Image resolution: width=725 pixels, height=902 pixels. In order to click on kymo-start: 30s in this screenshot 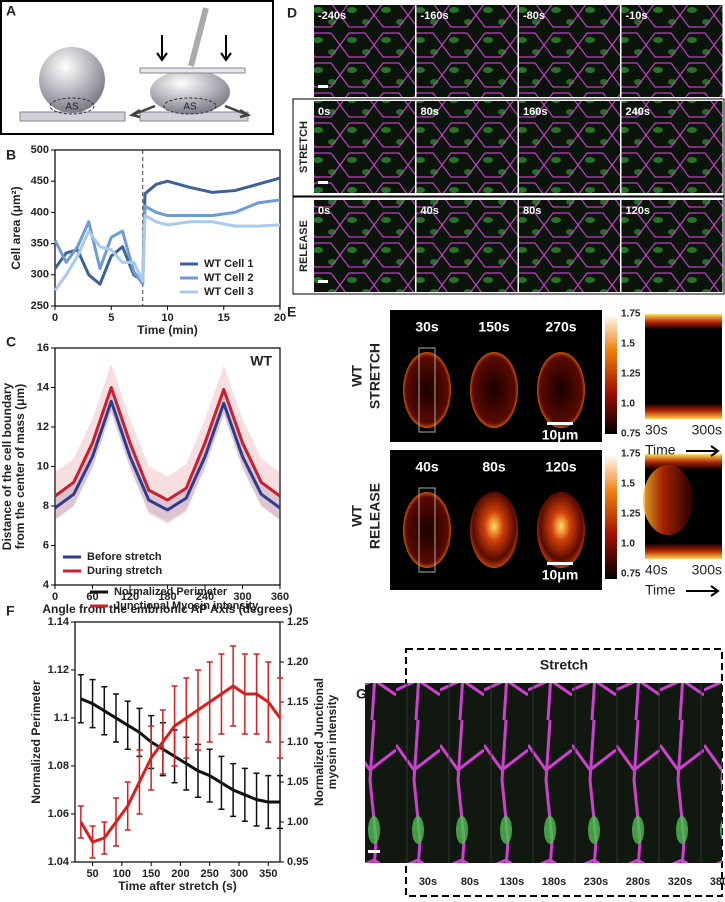, I will do `click(656, 430)`.